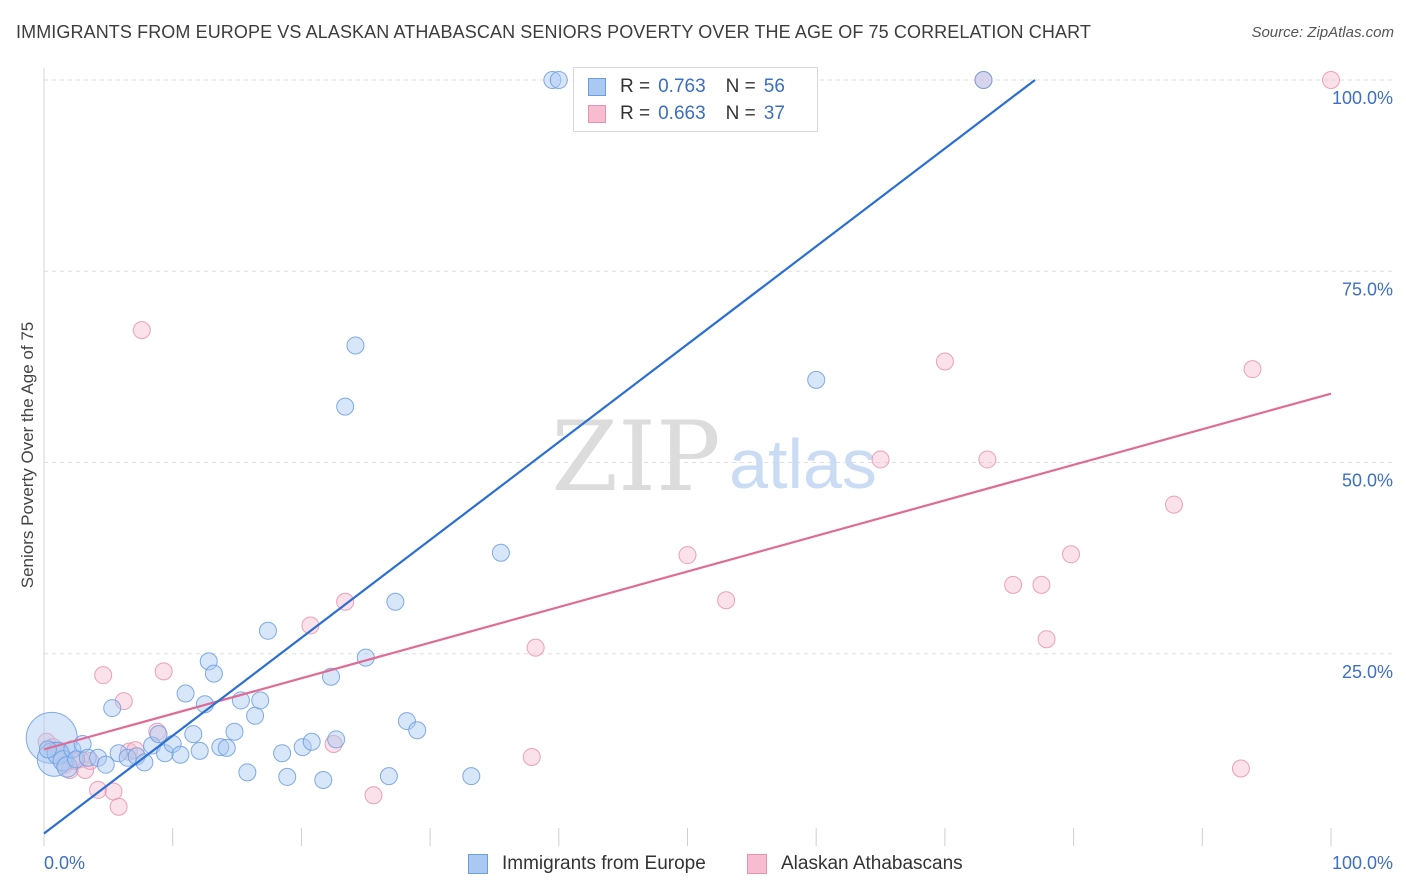 This screenshot has width=1406, height=892. Describe the element at coordinates (774, 86) in the screenshot. I see `legend-n-value: 56` at that location.